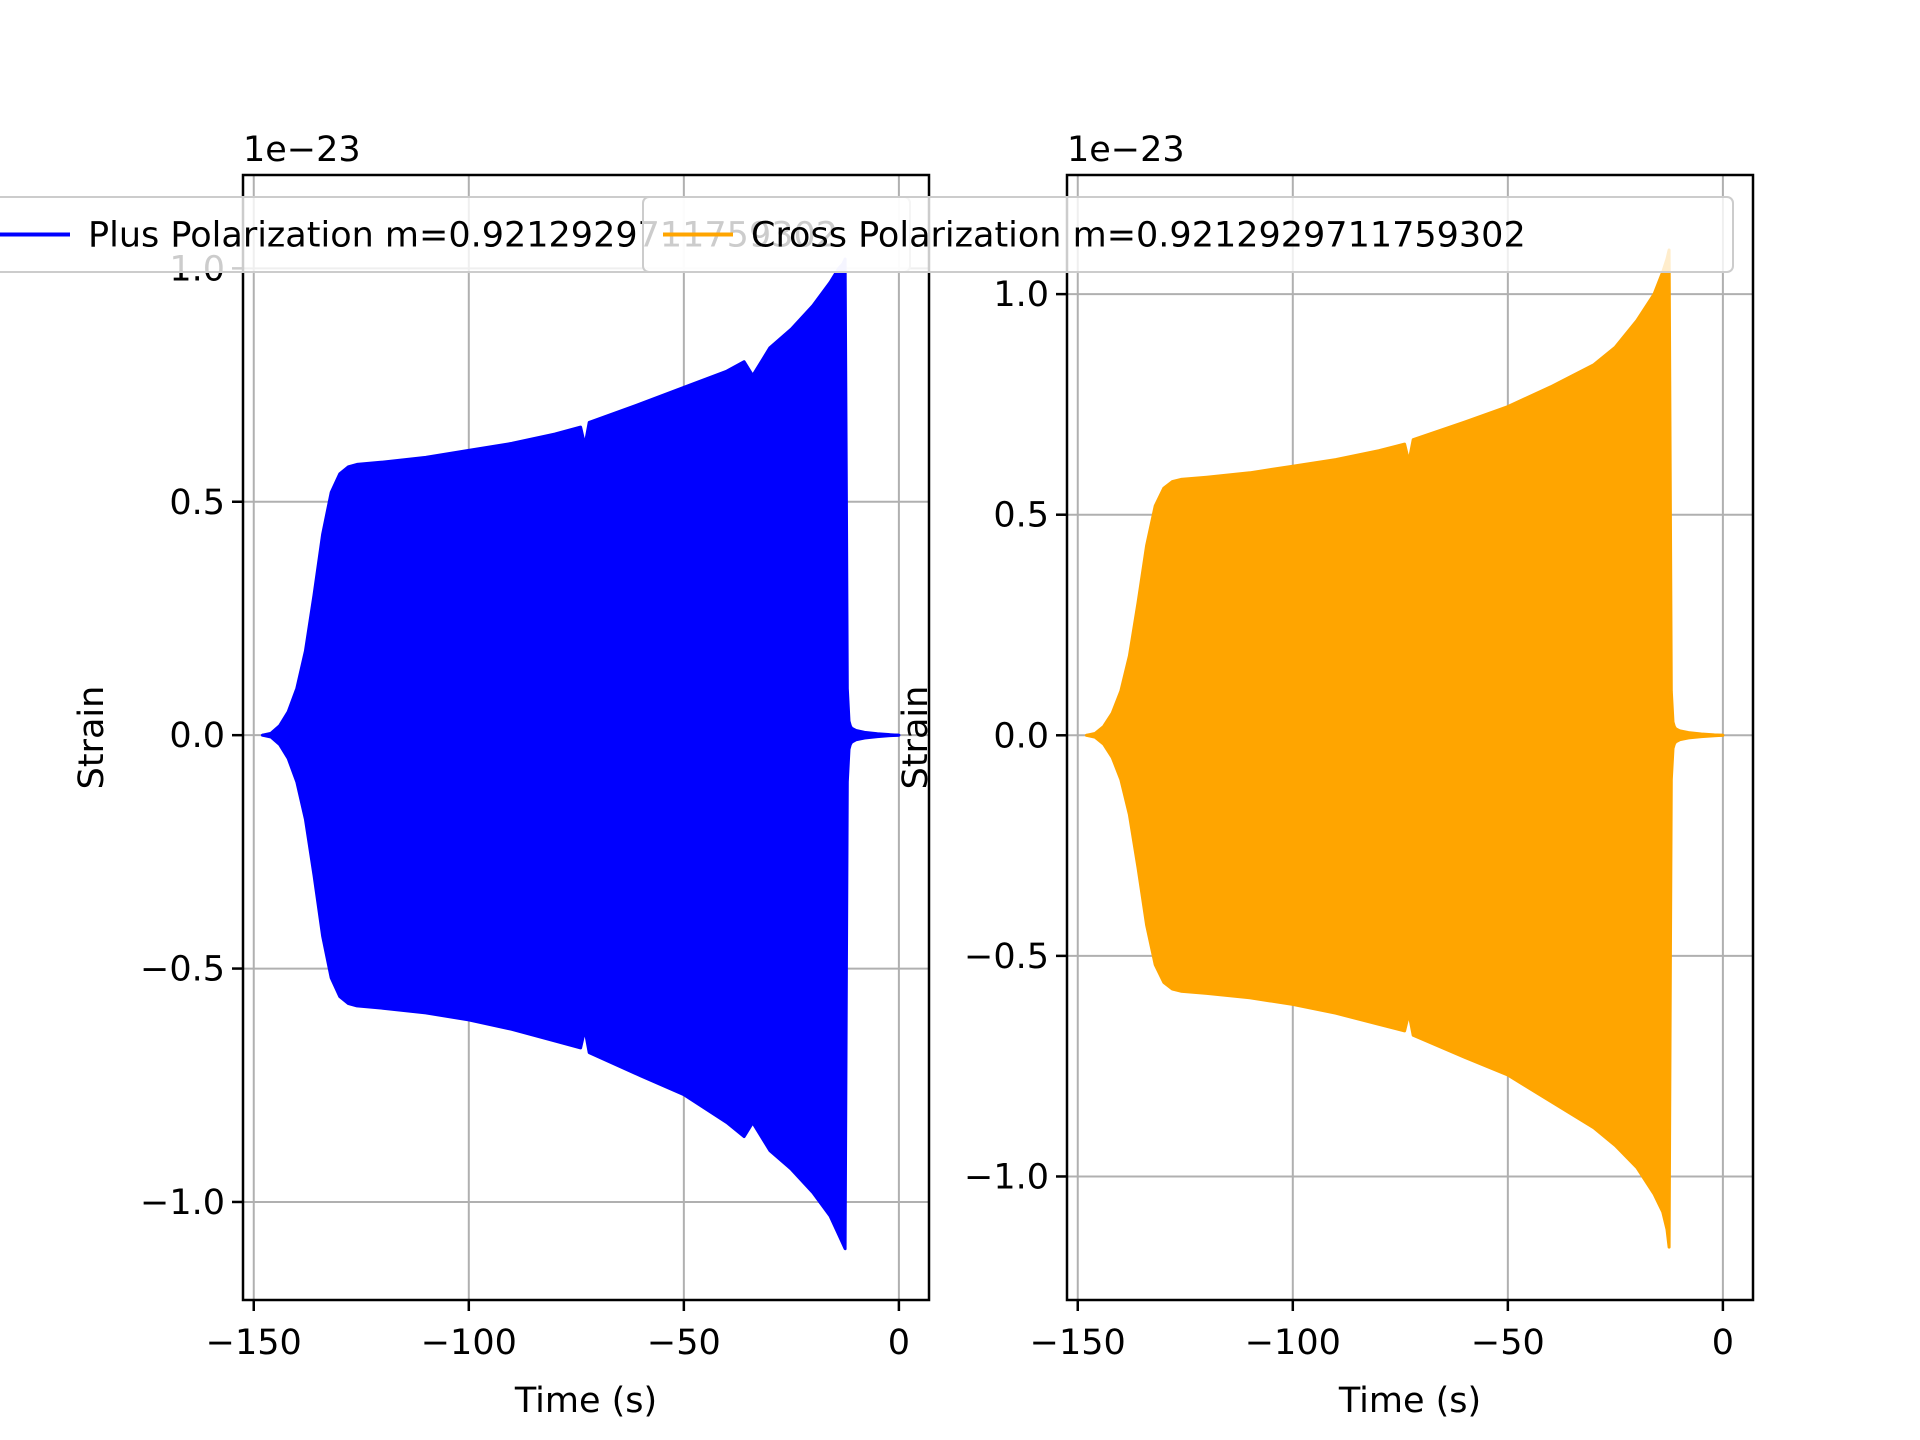  I want to click on y-ticks: −1.0 −0.5 0.0 0.5 1.0, so click(1015, 736).